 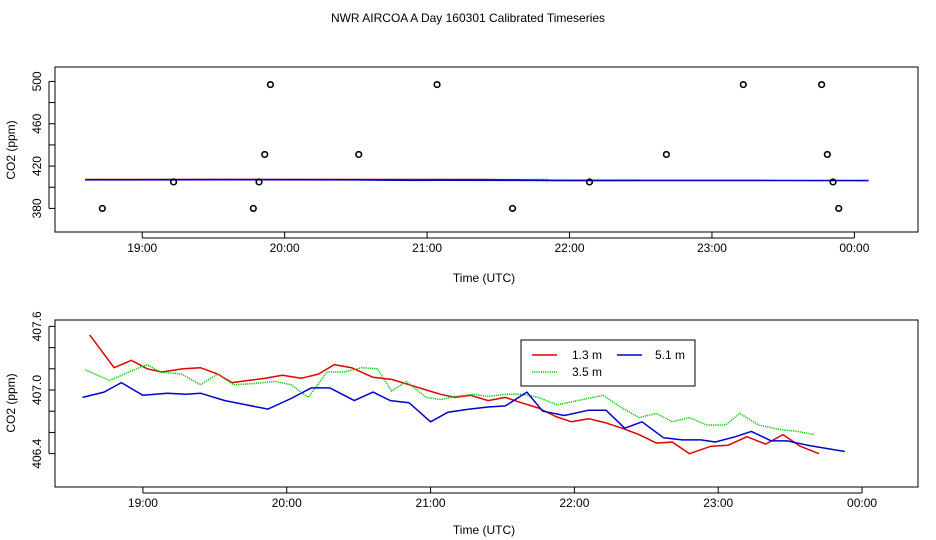 What do you see at coordinates (450, 399) in the screenshot?
I see `series-line-3-5-m` at bounding box center [450, 399].